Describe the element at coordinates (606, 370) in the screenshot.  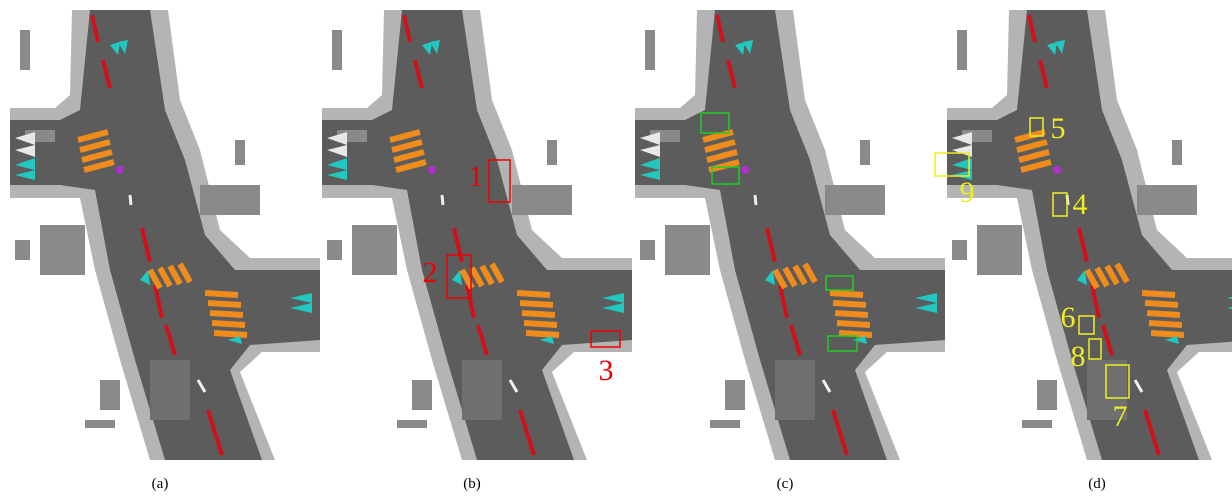
I see `annotation-number: 3` at that location.